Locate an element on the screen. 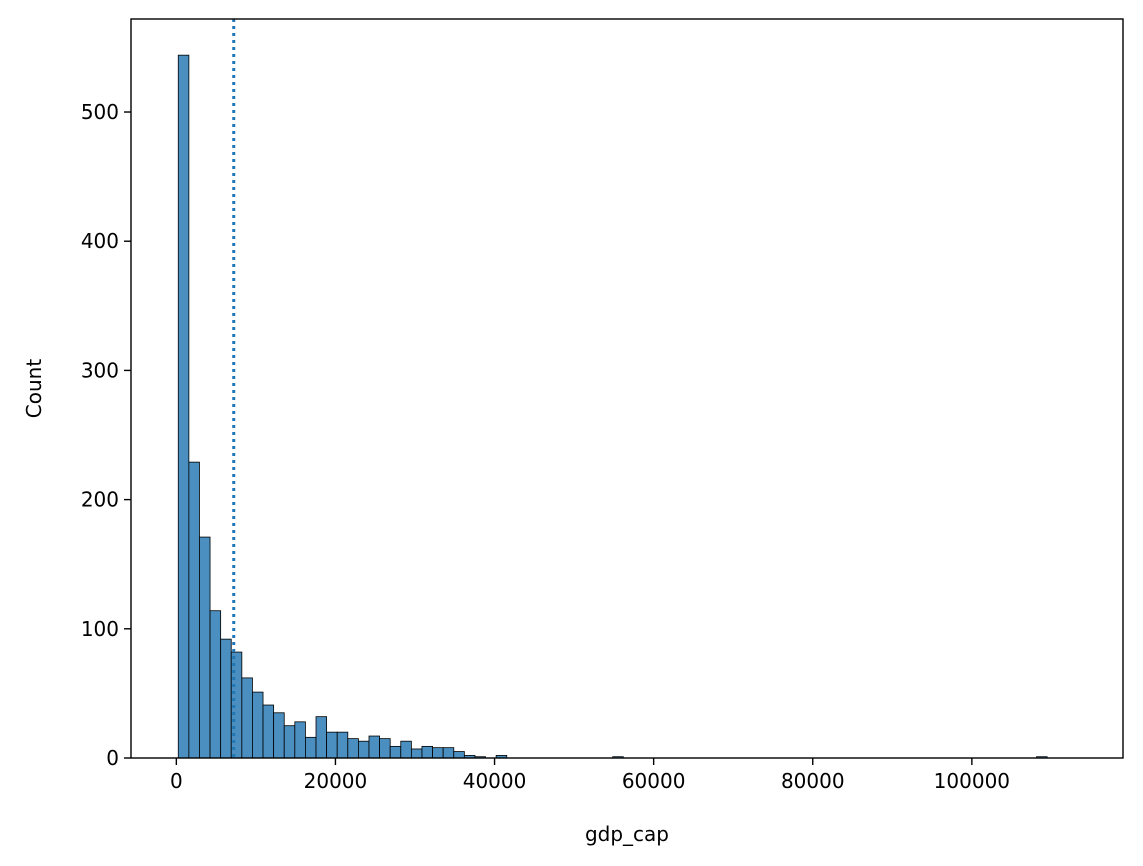  y-tick-label: 0 is located at coordinates (112, 758).